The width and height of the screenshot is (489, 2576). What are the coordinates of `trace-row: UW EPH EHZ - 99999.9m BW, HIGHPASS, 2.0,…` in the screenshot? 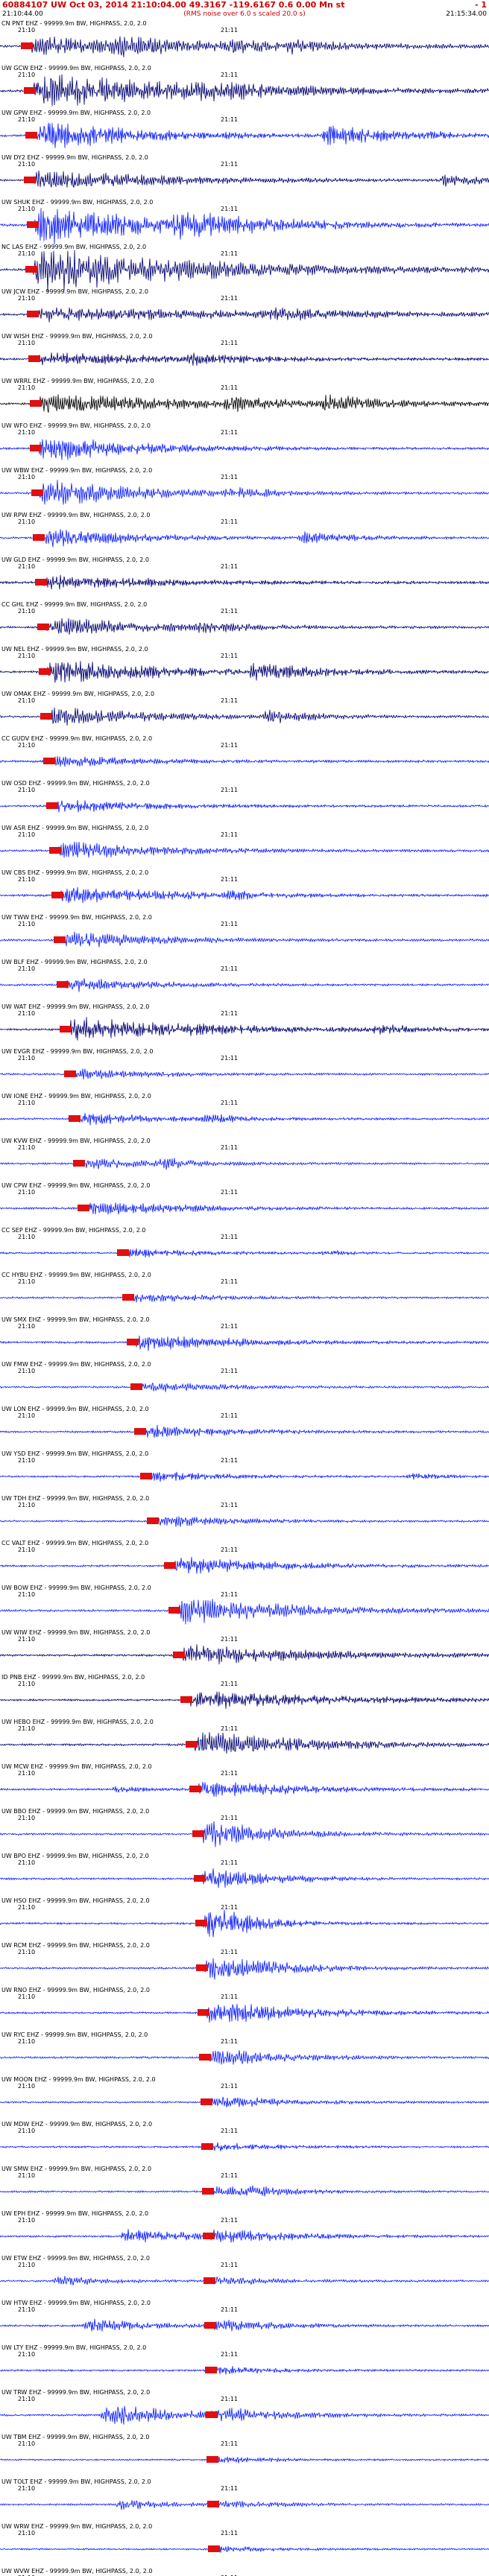 It's located at (245, 2231).